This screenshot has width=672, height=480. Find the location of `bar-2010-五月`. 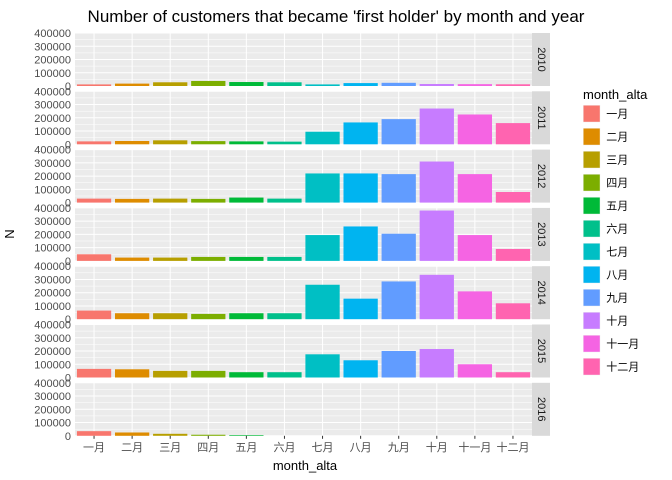

bar-2010-五月 is located at coordinates (246, 84).